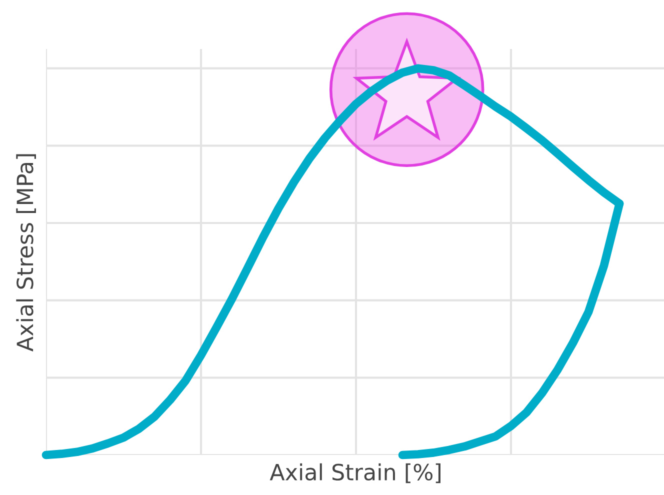 Image resolution: width=664 pixels, height=495 pixels. What do you see at coordinates (26, 253) in the screenshot?
I see `y-axis-title: Axial Stress [MPa]` at bounding box center [26, 253].